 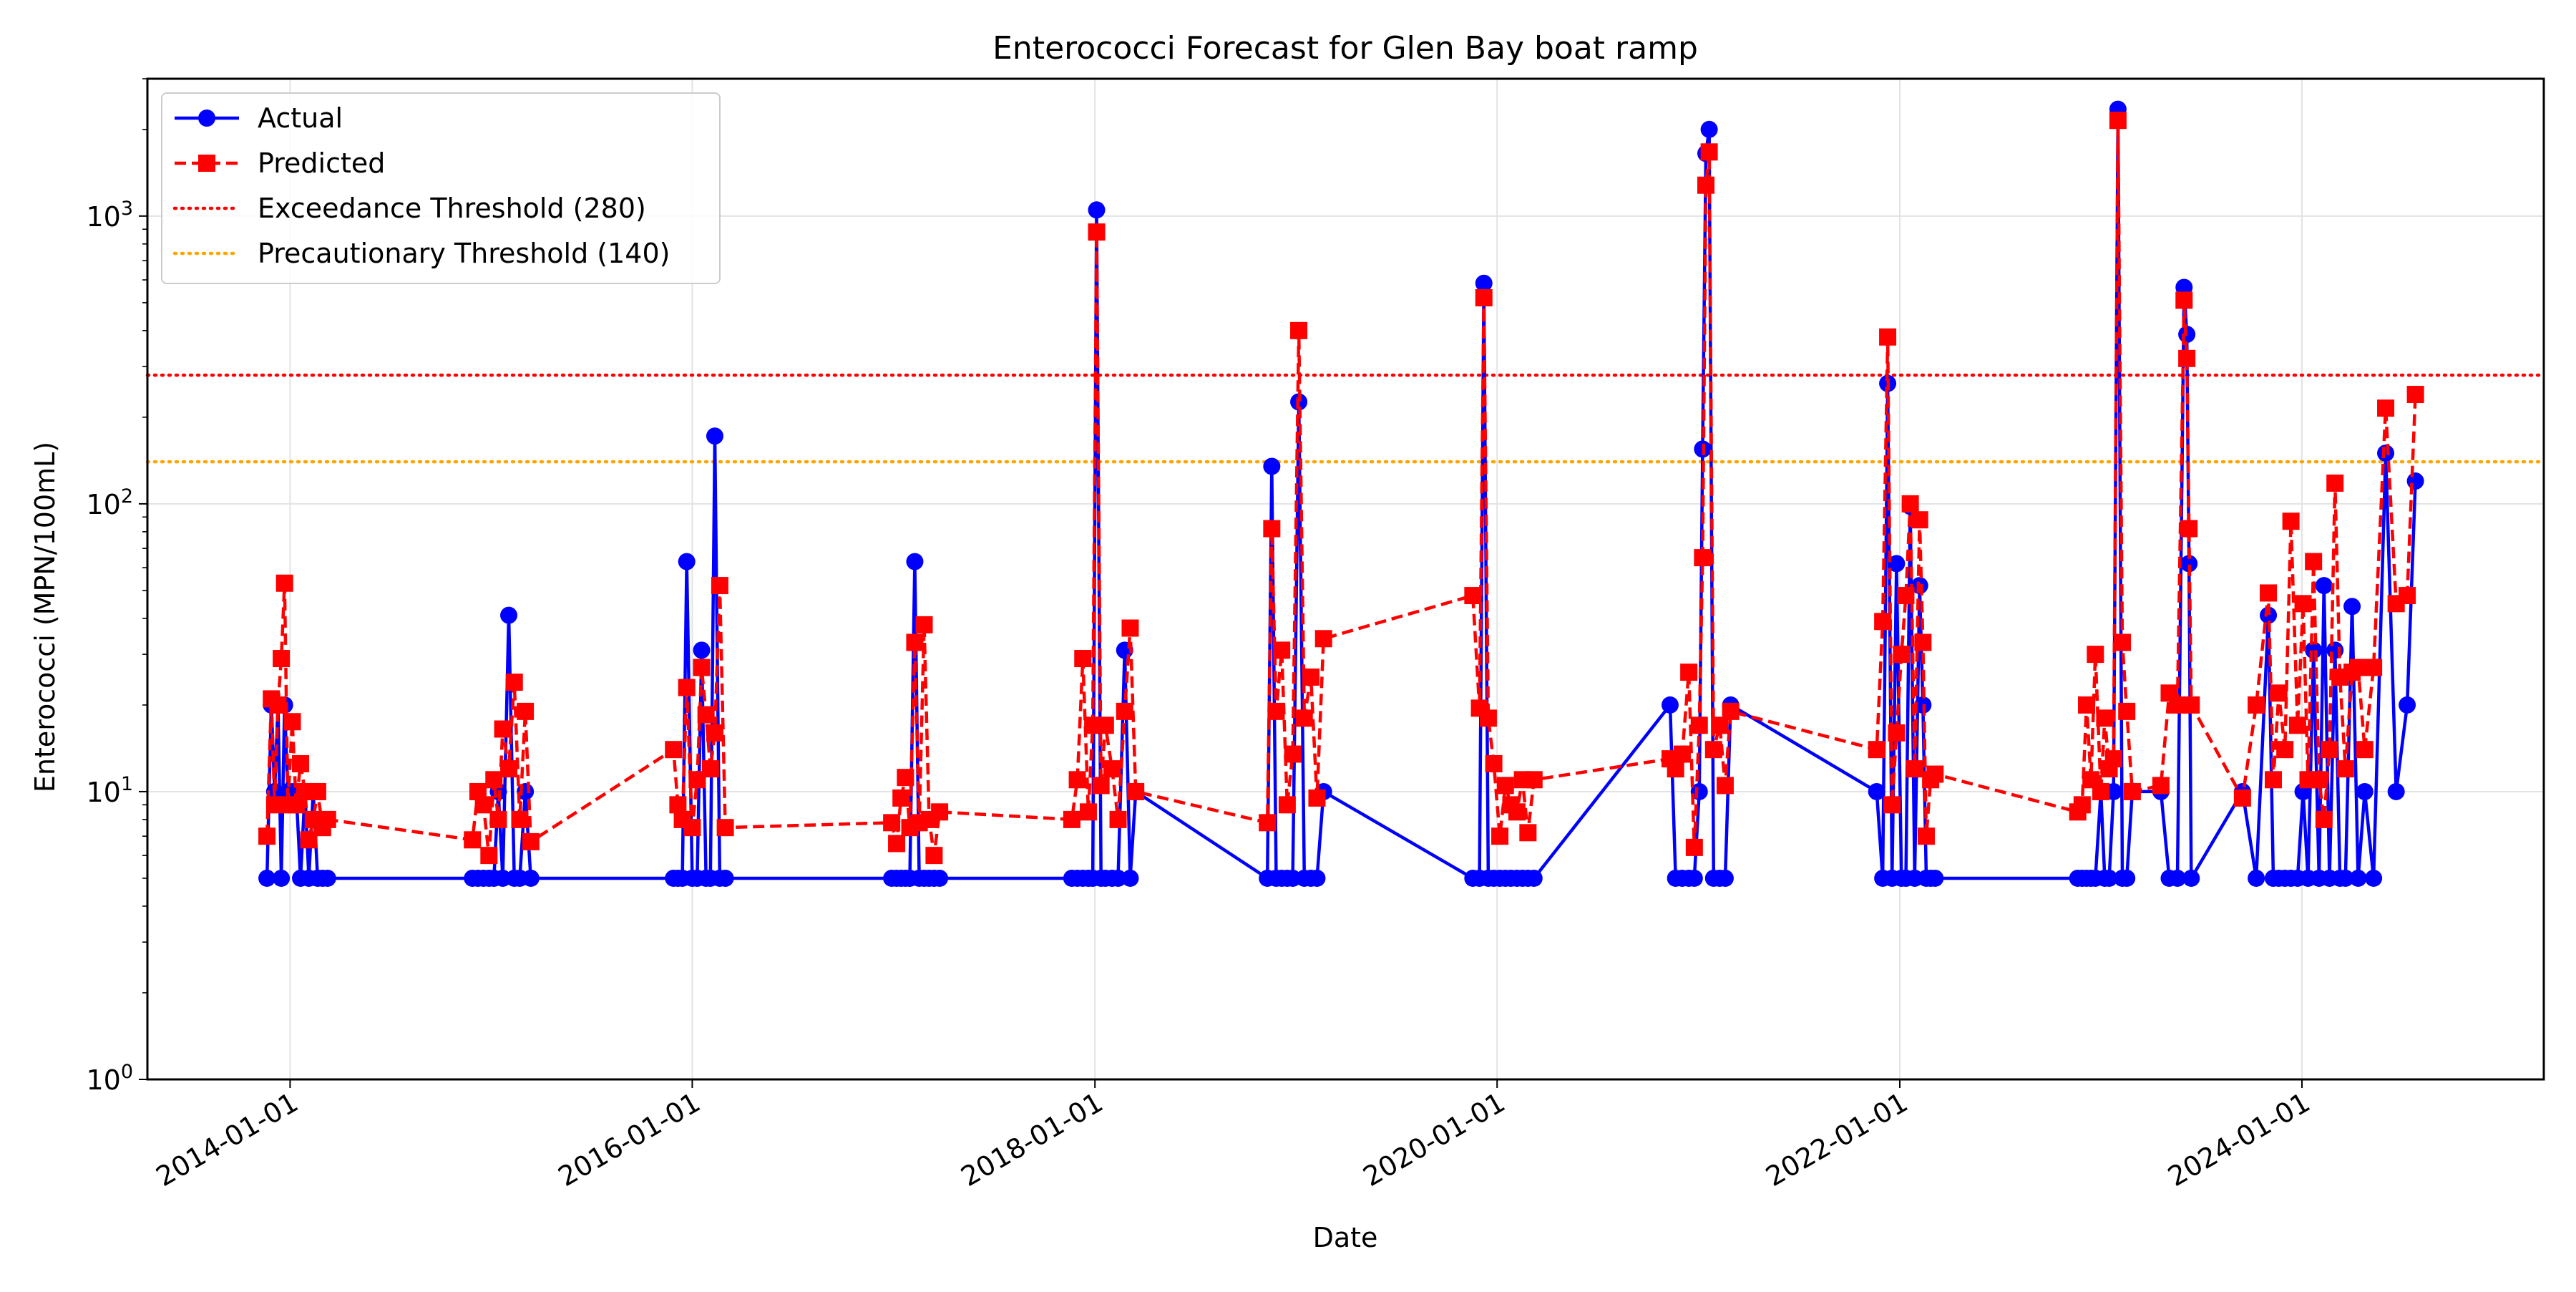 What do you see at coordinates (2238, 1140) in the screenshot?
I see `x-tick-label: 2024-01-01` at bounding box center [2238, 1140].